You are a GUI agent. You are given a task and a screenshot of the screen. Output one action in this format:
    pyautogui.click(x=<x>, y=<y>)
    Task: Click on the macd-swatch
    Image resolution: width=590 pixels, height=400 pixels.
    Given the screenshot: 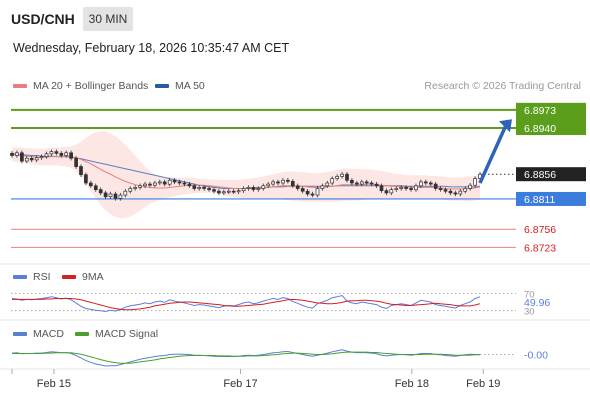 What is the action you would take?
    pyautogui.click(x=20, y=334)
    